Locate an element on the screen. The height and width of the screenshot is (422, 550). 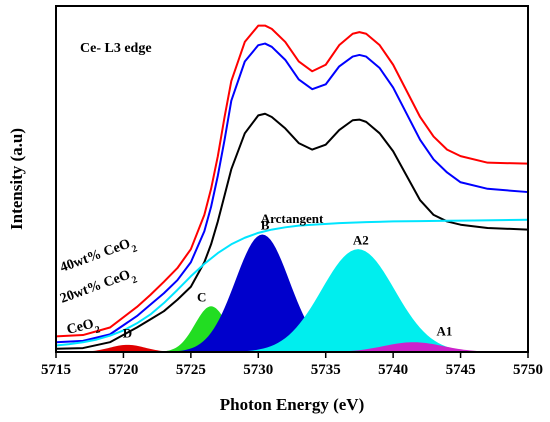
x-axis-label: Photon Energy (eV) is located at coordinates (292, 404).